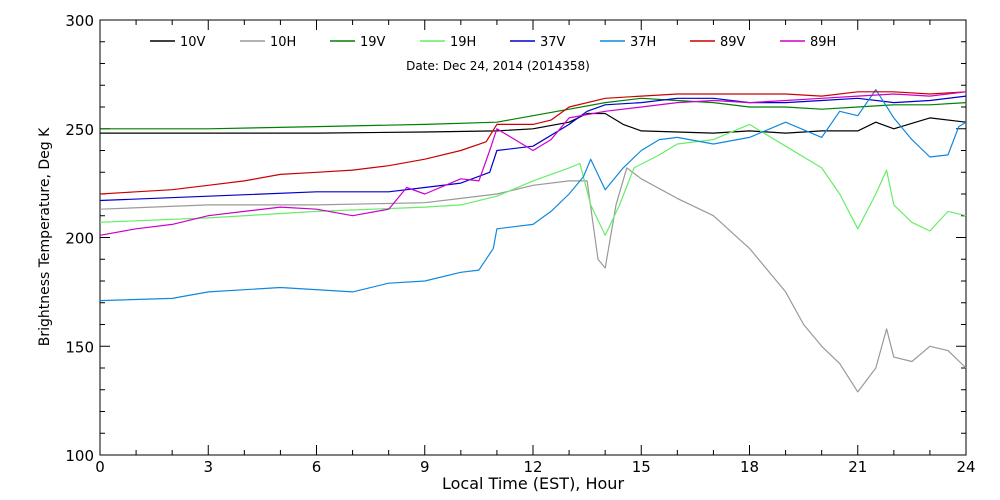 The width and height of the screenshot is (1000, 500). I want to click on legend: 10V 10H 19V 19H 37V 37H 89V 89H, so click(493, 42).